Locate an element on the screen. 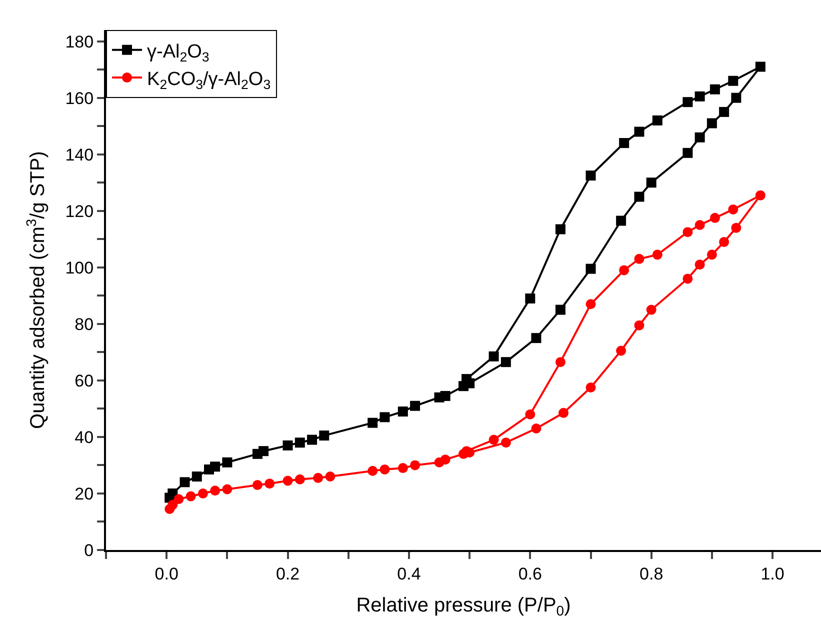 The image size is (821, 637). y-tick-label: 160 is located at coordinates (79, 98).